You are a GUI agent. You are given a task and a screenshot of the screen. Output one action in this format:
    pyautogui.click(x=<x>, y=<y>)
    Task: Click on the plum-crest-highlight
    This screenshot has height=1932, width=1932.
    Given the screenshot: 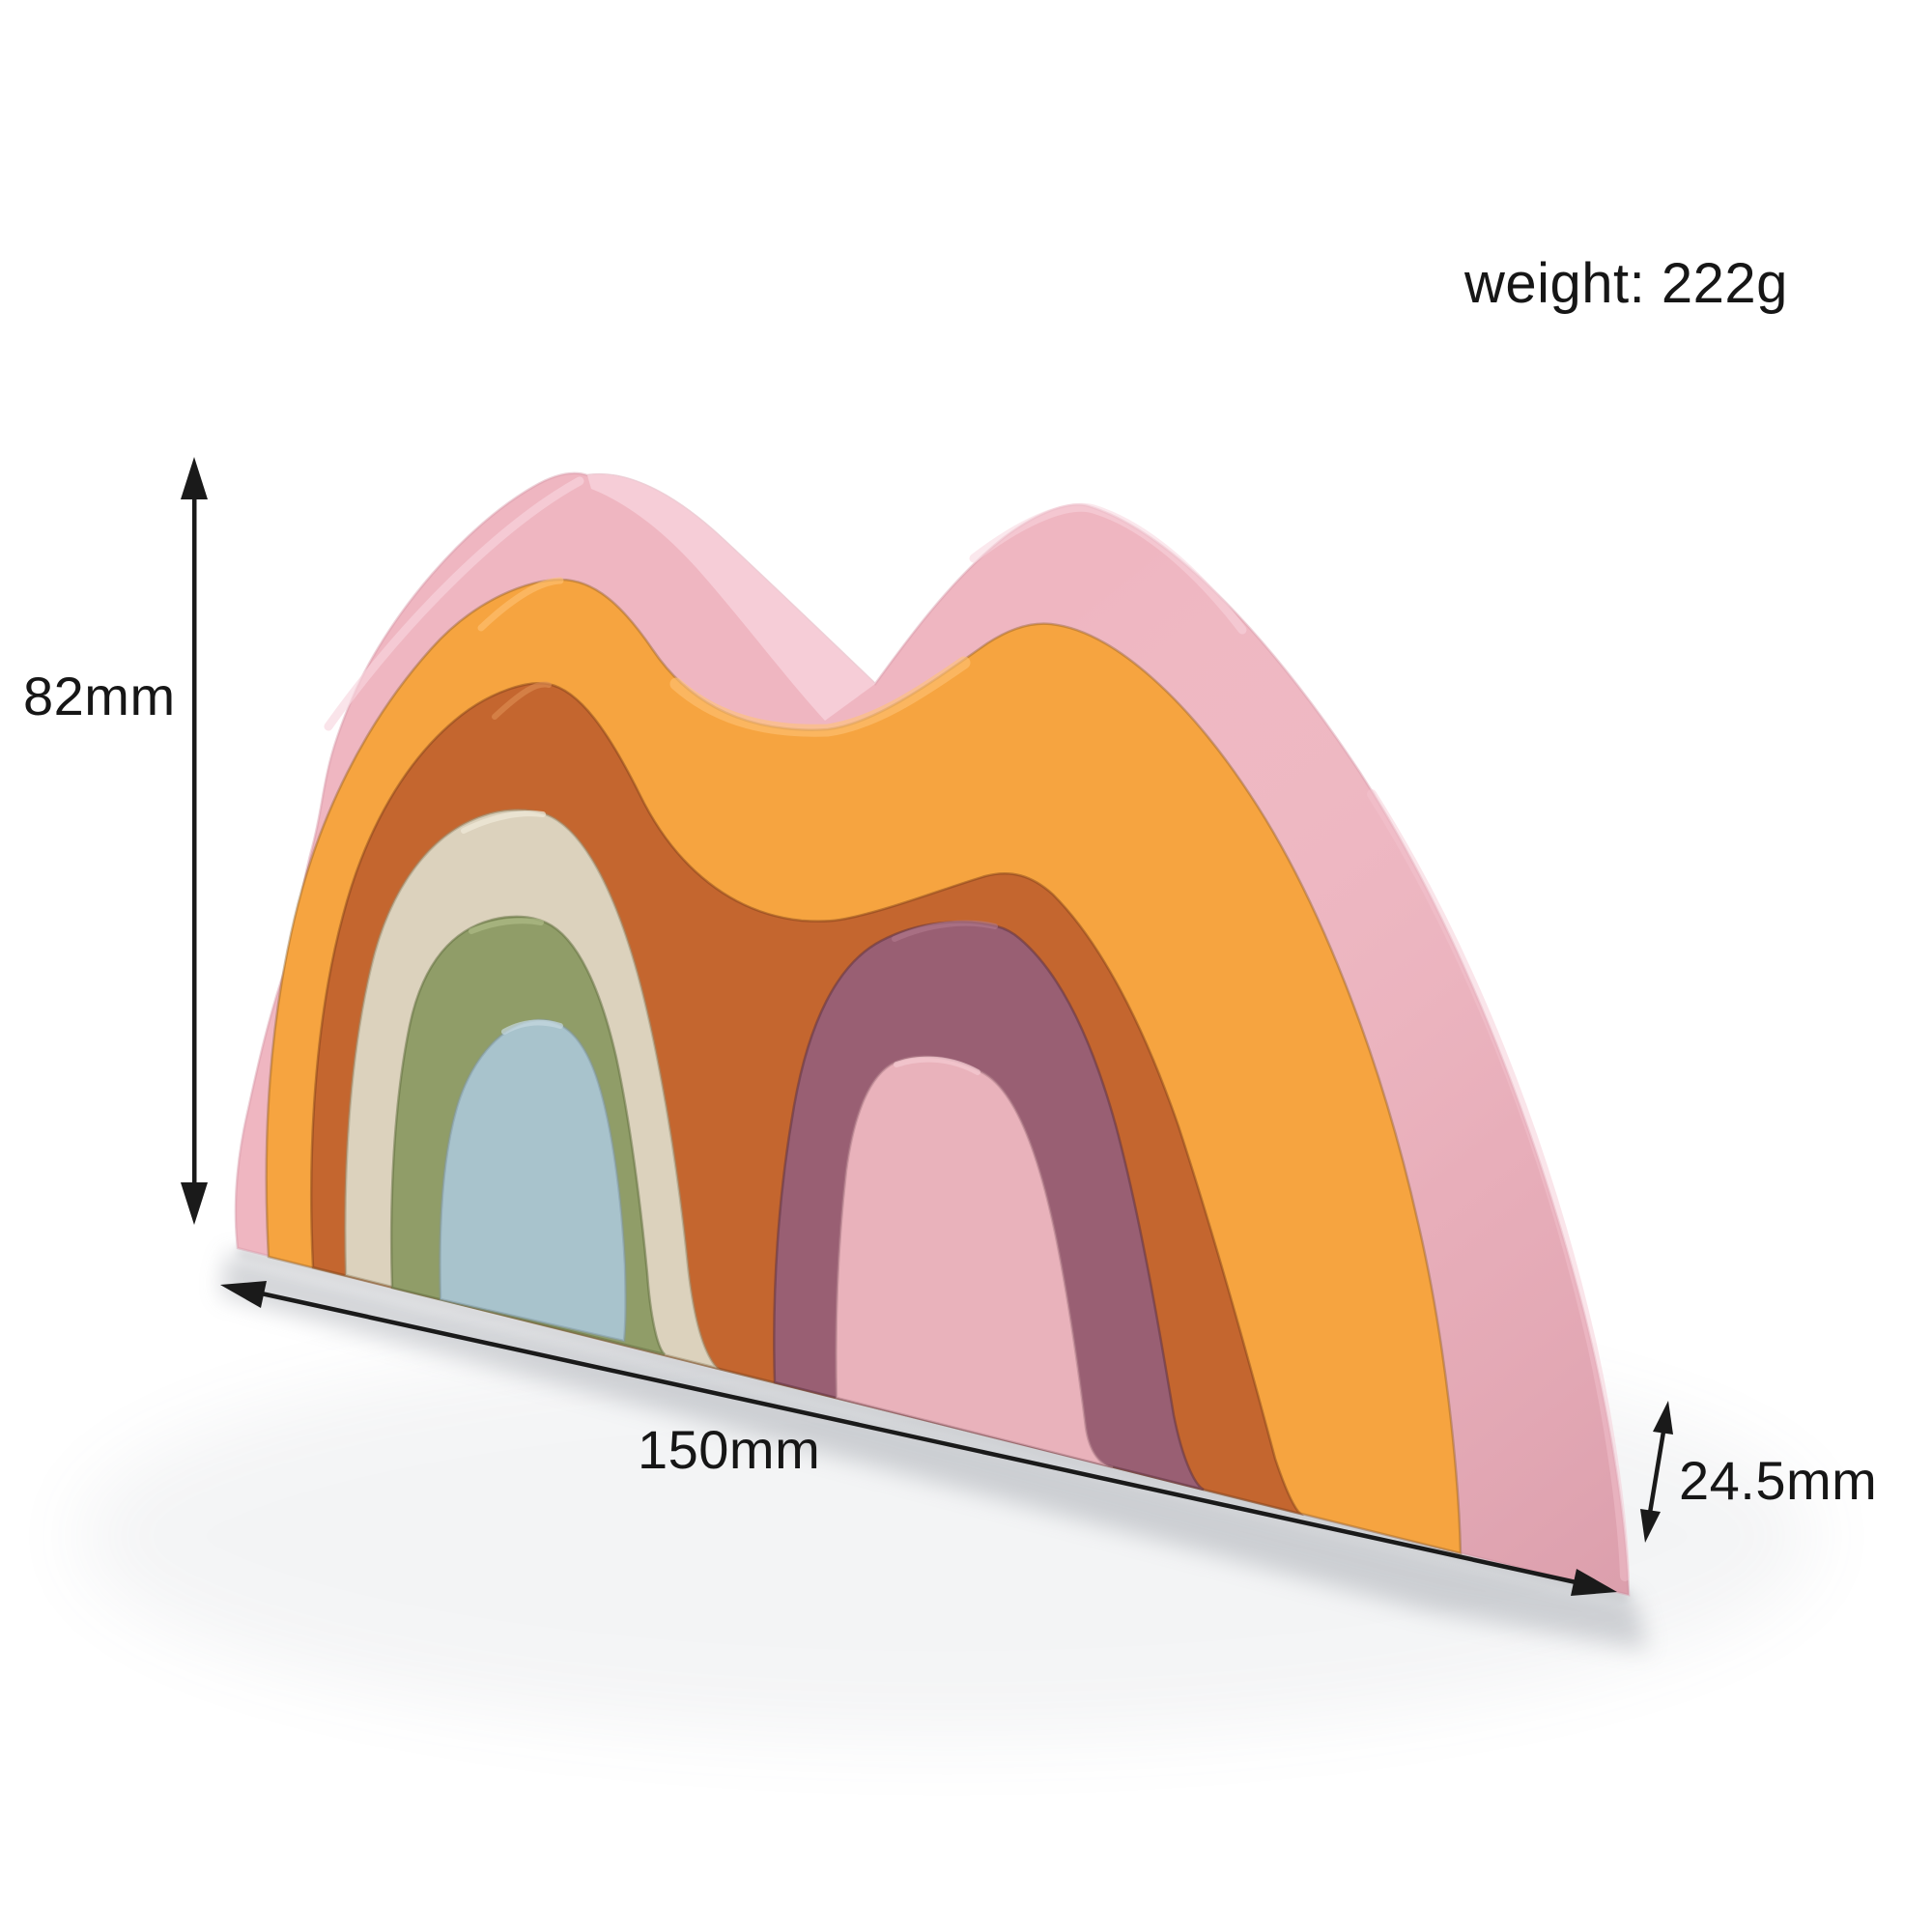 What is the action you would take?
    pyautogui.click(x=945, y=931)
    